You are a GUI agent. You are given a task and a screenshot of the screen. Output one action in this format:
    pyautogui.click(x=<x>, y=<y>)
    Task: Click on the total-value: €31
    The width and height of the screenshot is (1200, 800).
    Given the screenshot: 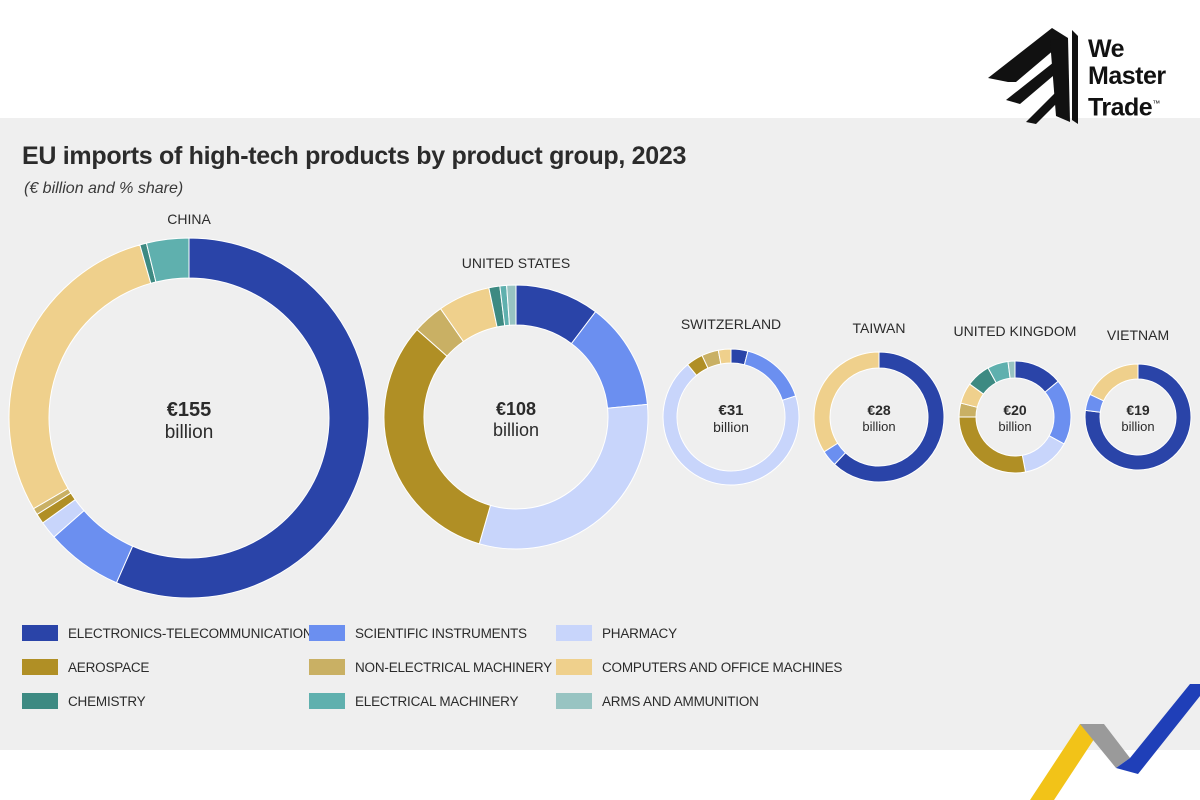 What is the action you would take?
    pyautogui.click(x=730, y=410)
    